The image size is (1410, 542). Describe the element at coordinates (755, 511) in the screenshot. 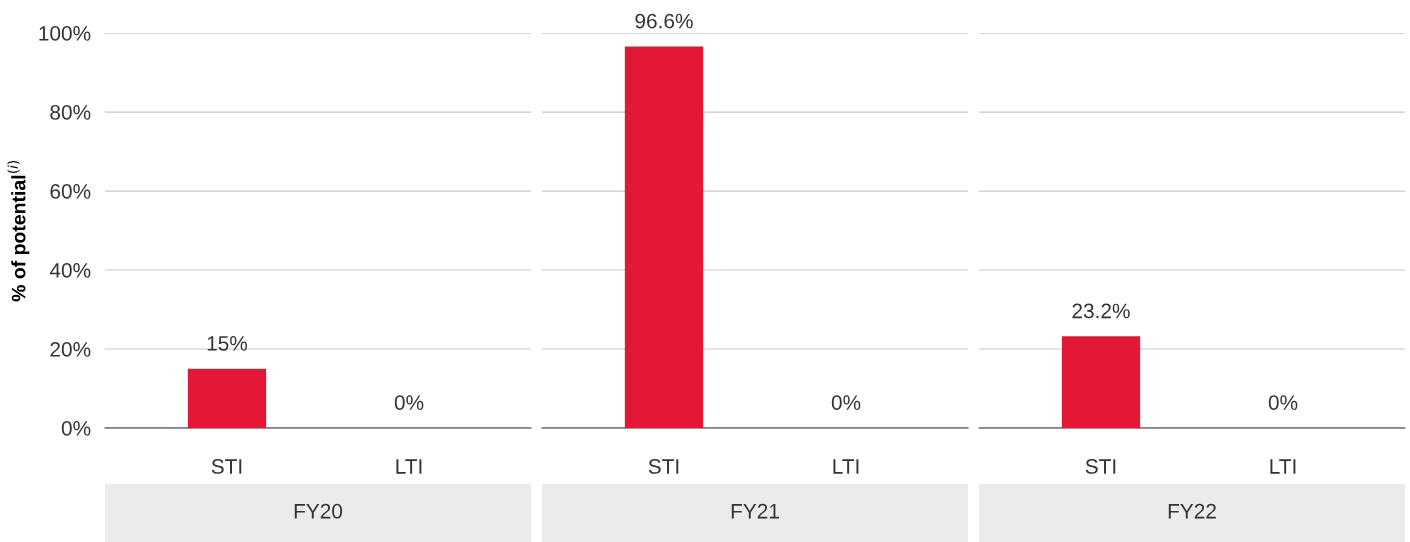

I see `text: FY21` at that location.